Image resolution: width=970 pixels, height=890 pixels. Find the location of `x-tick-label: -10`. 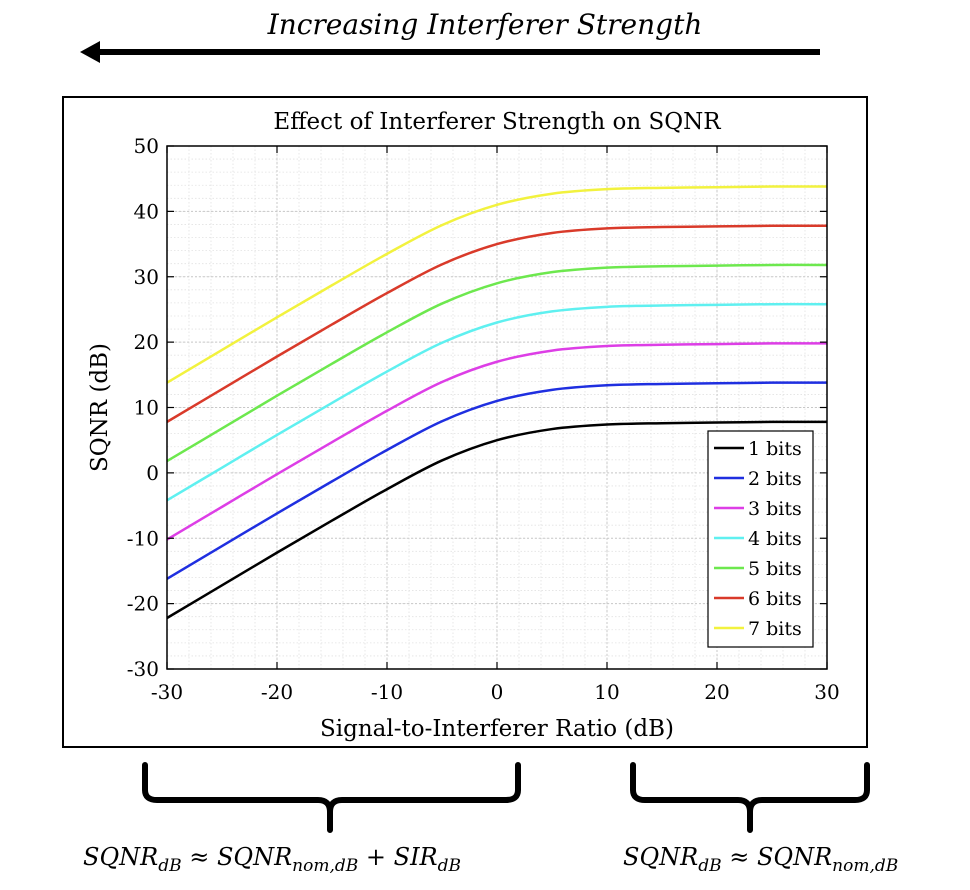

x-tick-label: -10 is located at coordinates (387, 692).